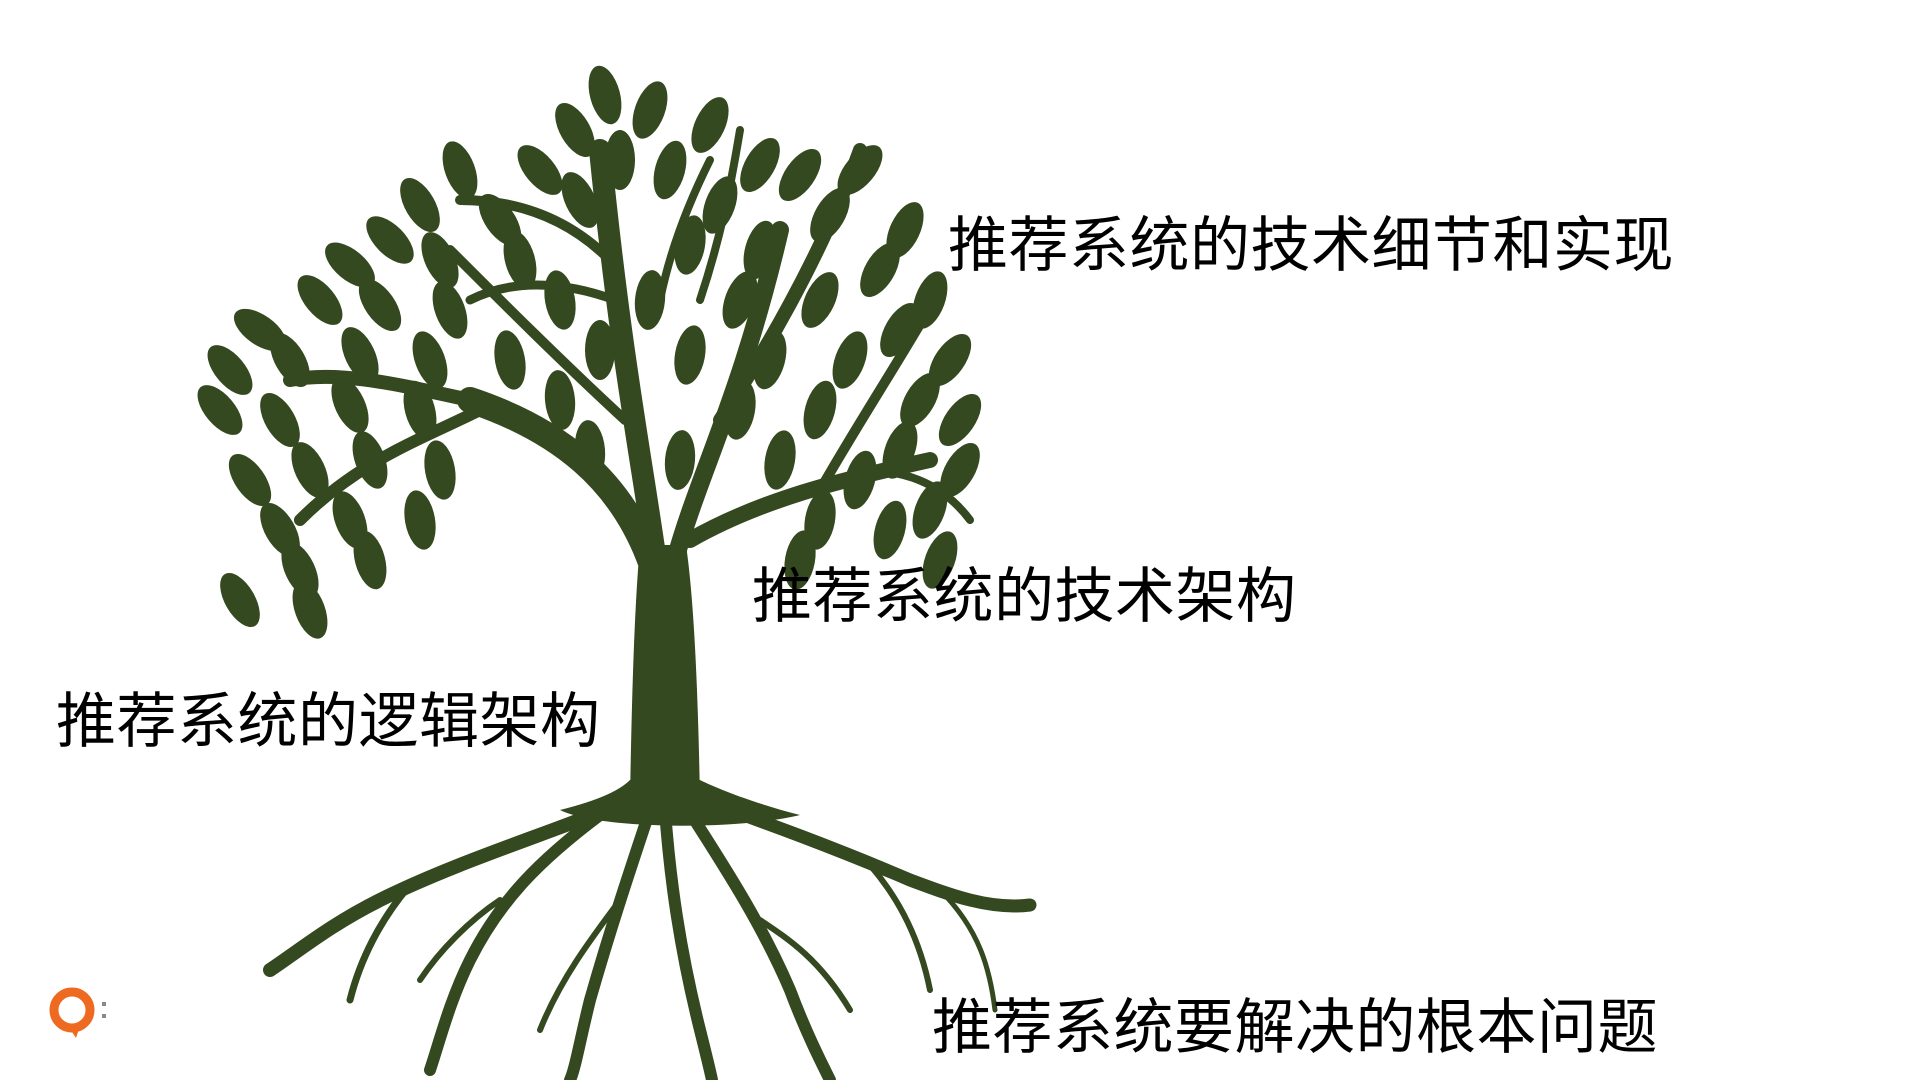 The width and height of the screenshot is (1920, 1080). I want to click on tree-trunk, so click(665, 672).